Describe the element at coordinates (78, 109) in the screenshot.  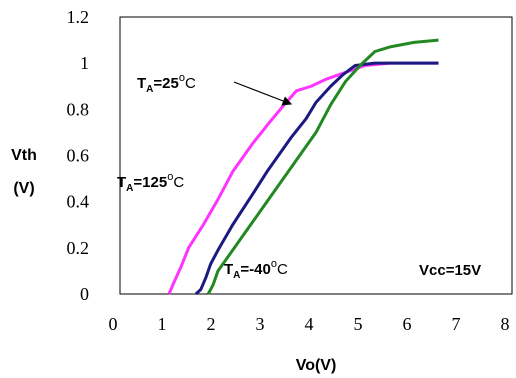
I see `y-tick-label: 0.8` at that location.